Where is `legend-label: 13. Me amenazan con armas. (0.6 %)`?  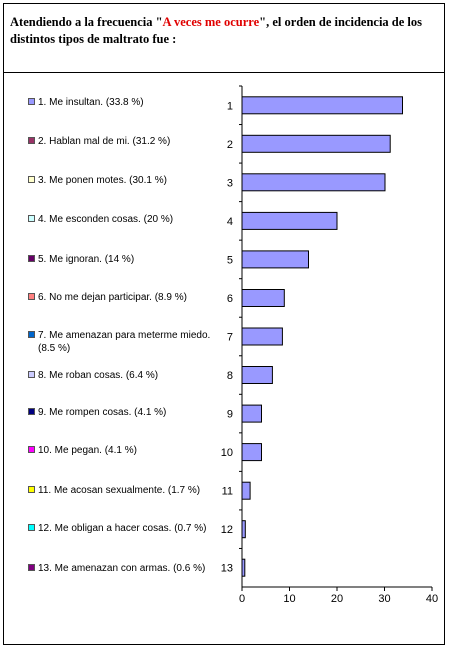
legend-label: 13. Me amenazan con armas. (0.6 %) is located at coordinates (122, 568).